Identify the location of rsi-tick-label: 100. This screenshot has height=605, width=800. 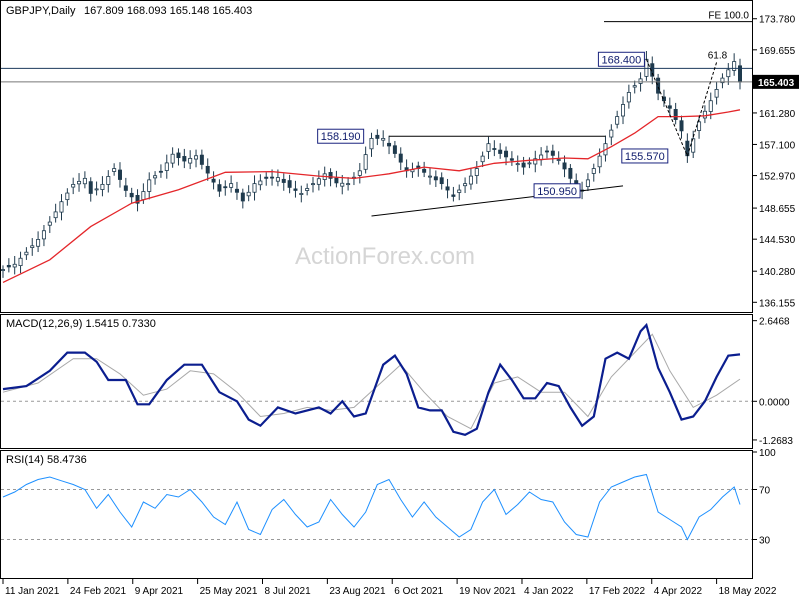
(767, 453).